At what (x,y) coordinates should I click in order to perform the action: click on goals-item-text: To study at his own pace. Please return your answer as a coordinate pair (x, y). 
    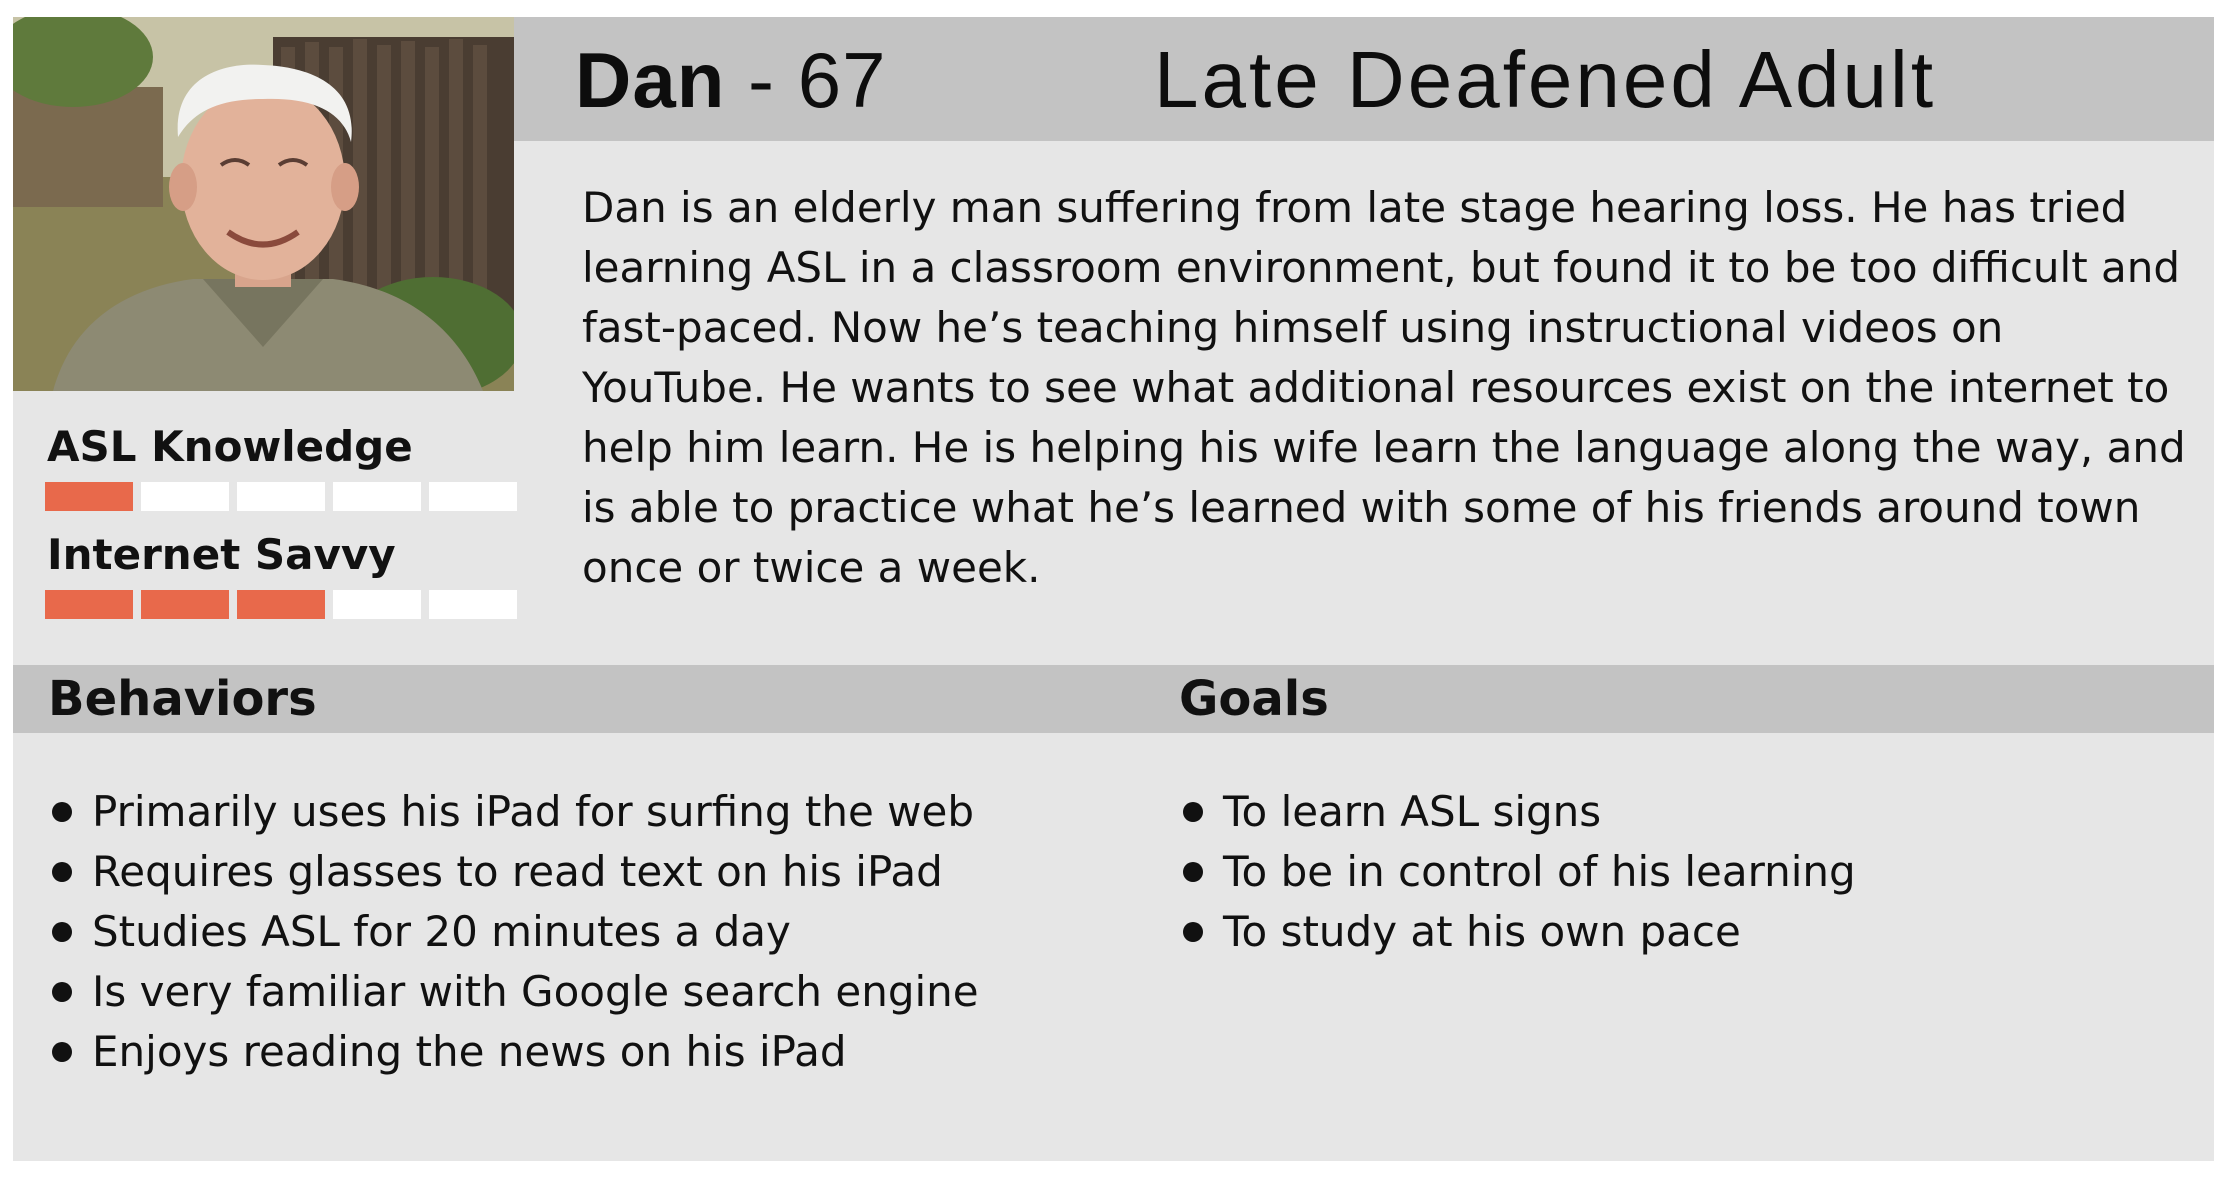
    Looking at the image, I should click on (1482, 931).